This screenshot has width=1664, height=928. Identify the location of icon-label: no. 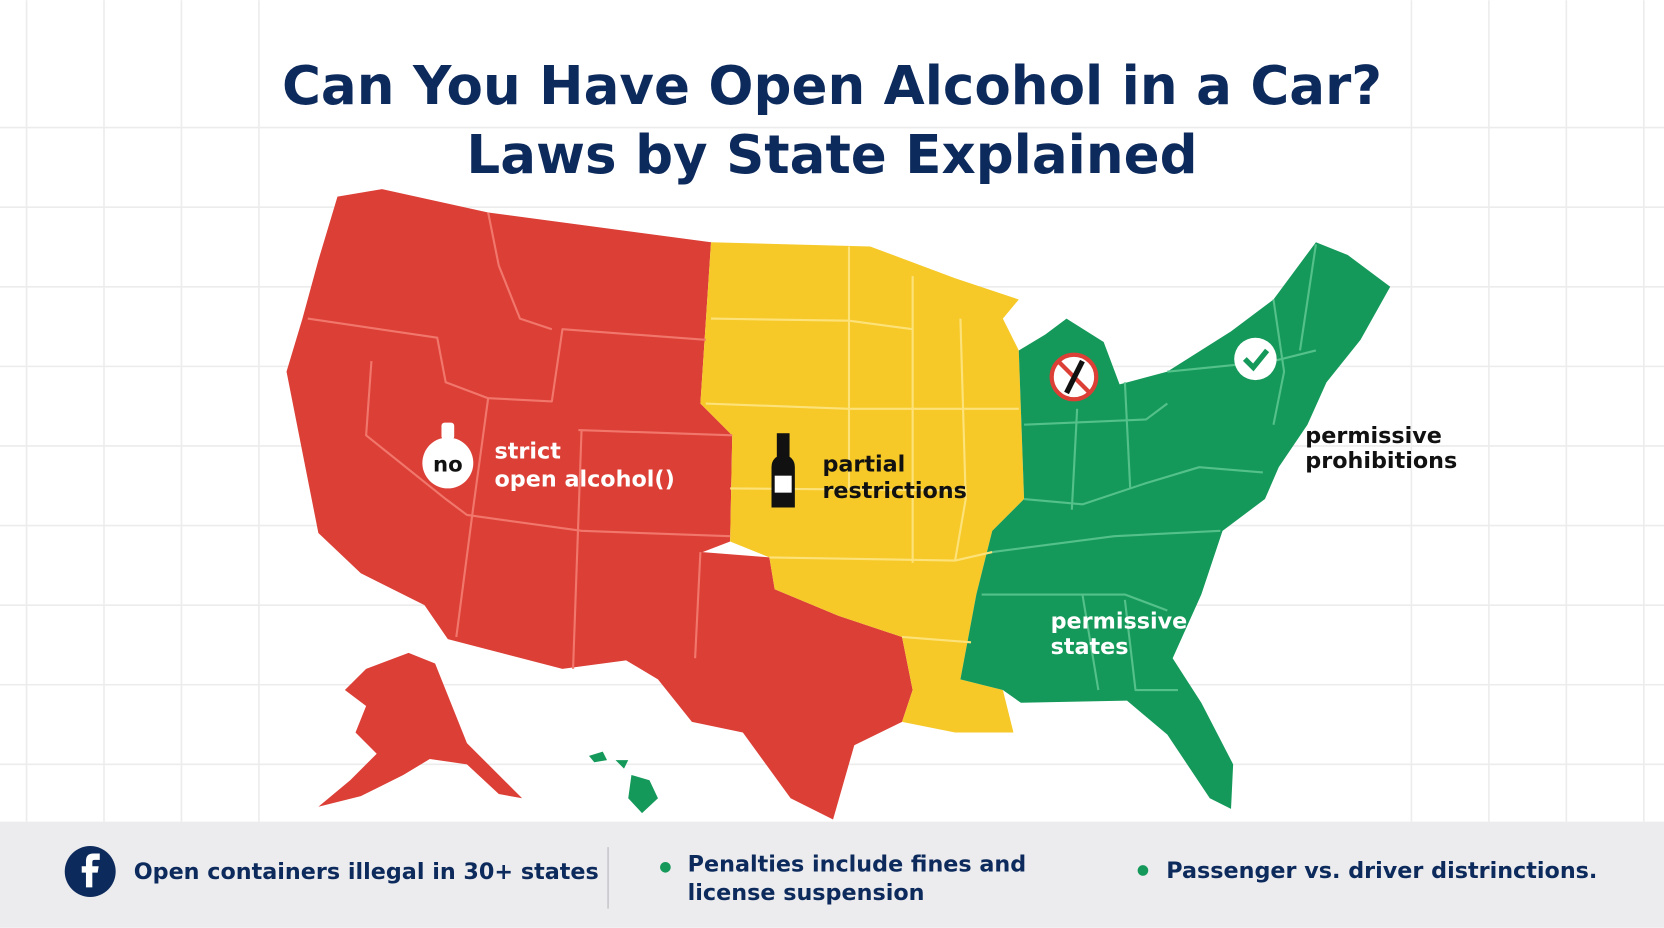
(448, 464).